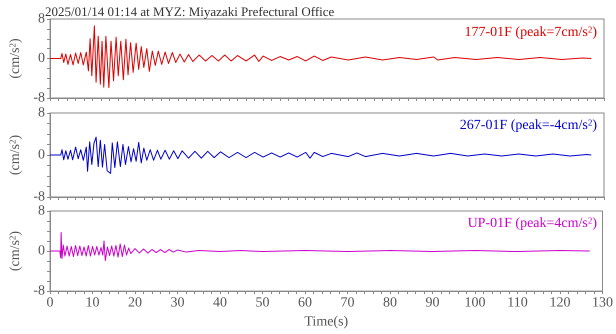 This screenshot has width=616, height=334. What do you see at coordinates (135, 303) in the screenshot?
I see `x-tick-label: 20` at bounding box center [135, 303].